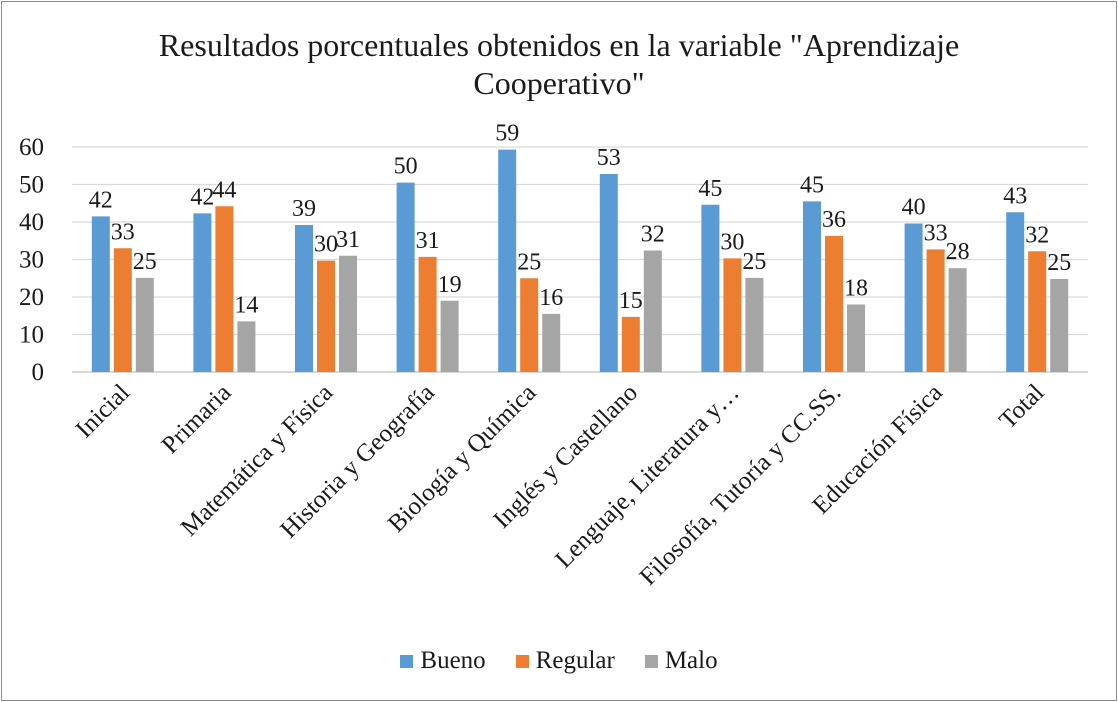  Describe the element at coordinates (197, 419) in the screenshot. I see `x-category-label: Primaria` at that location.